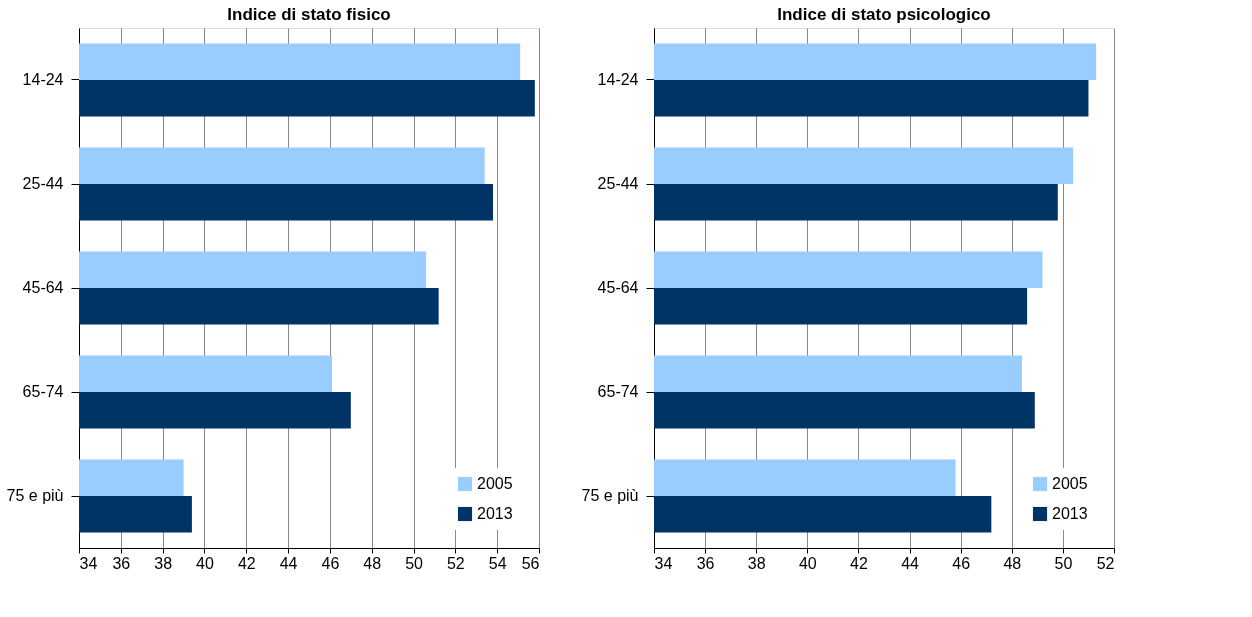  I want to click on chart-title: Indice di stato psicologico, so click(884, 14).